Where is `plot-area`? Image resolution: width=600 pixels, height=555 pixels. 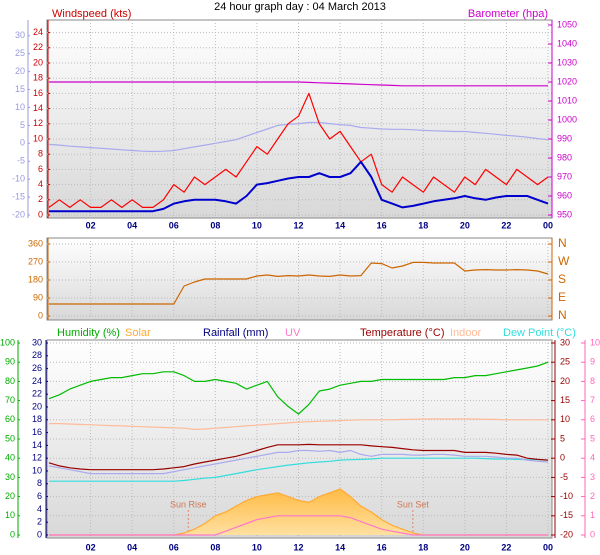 plot-area is located at coordinates (299, 279).